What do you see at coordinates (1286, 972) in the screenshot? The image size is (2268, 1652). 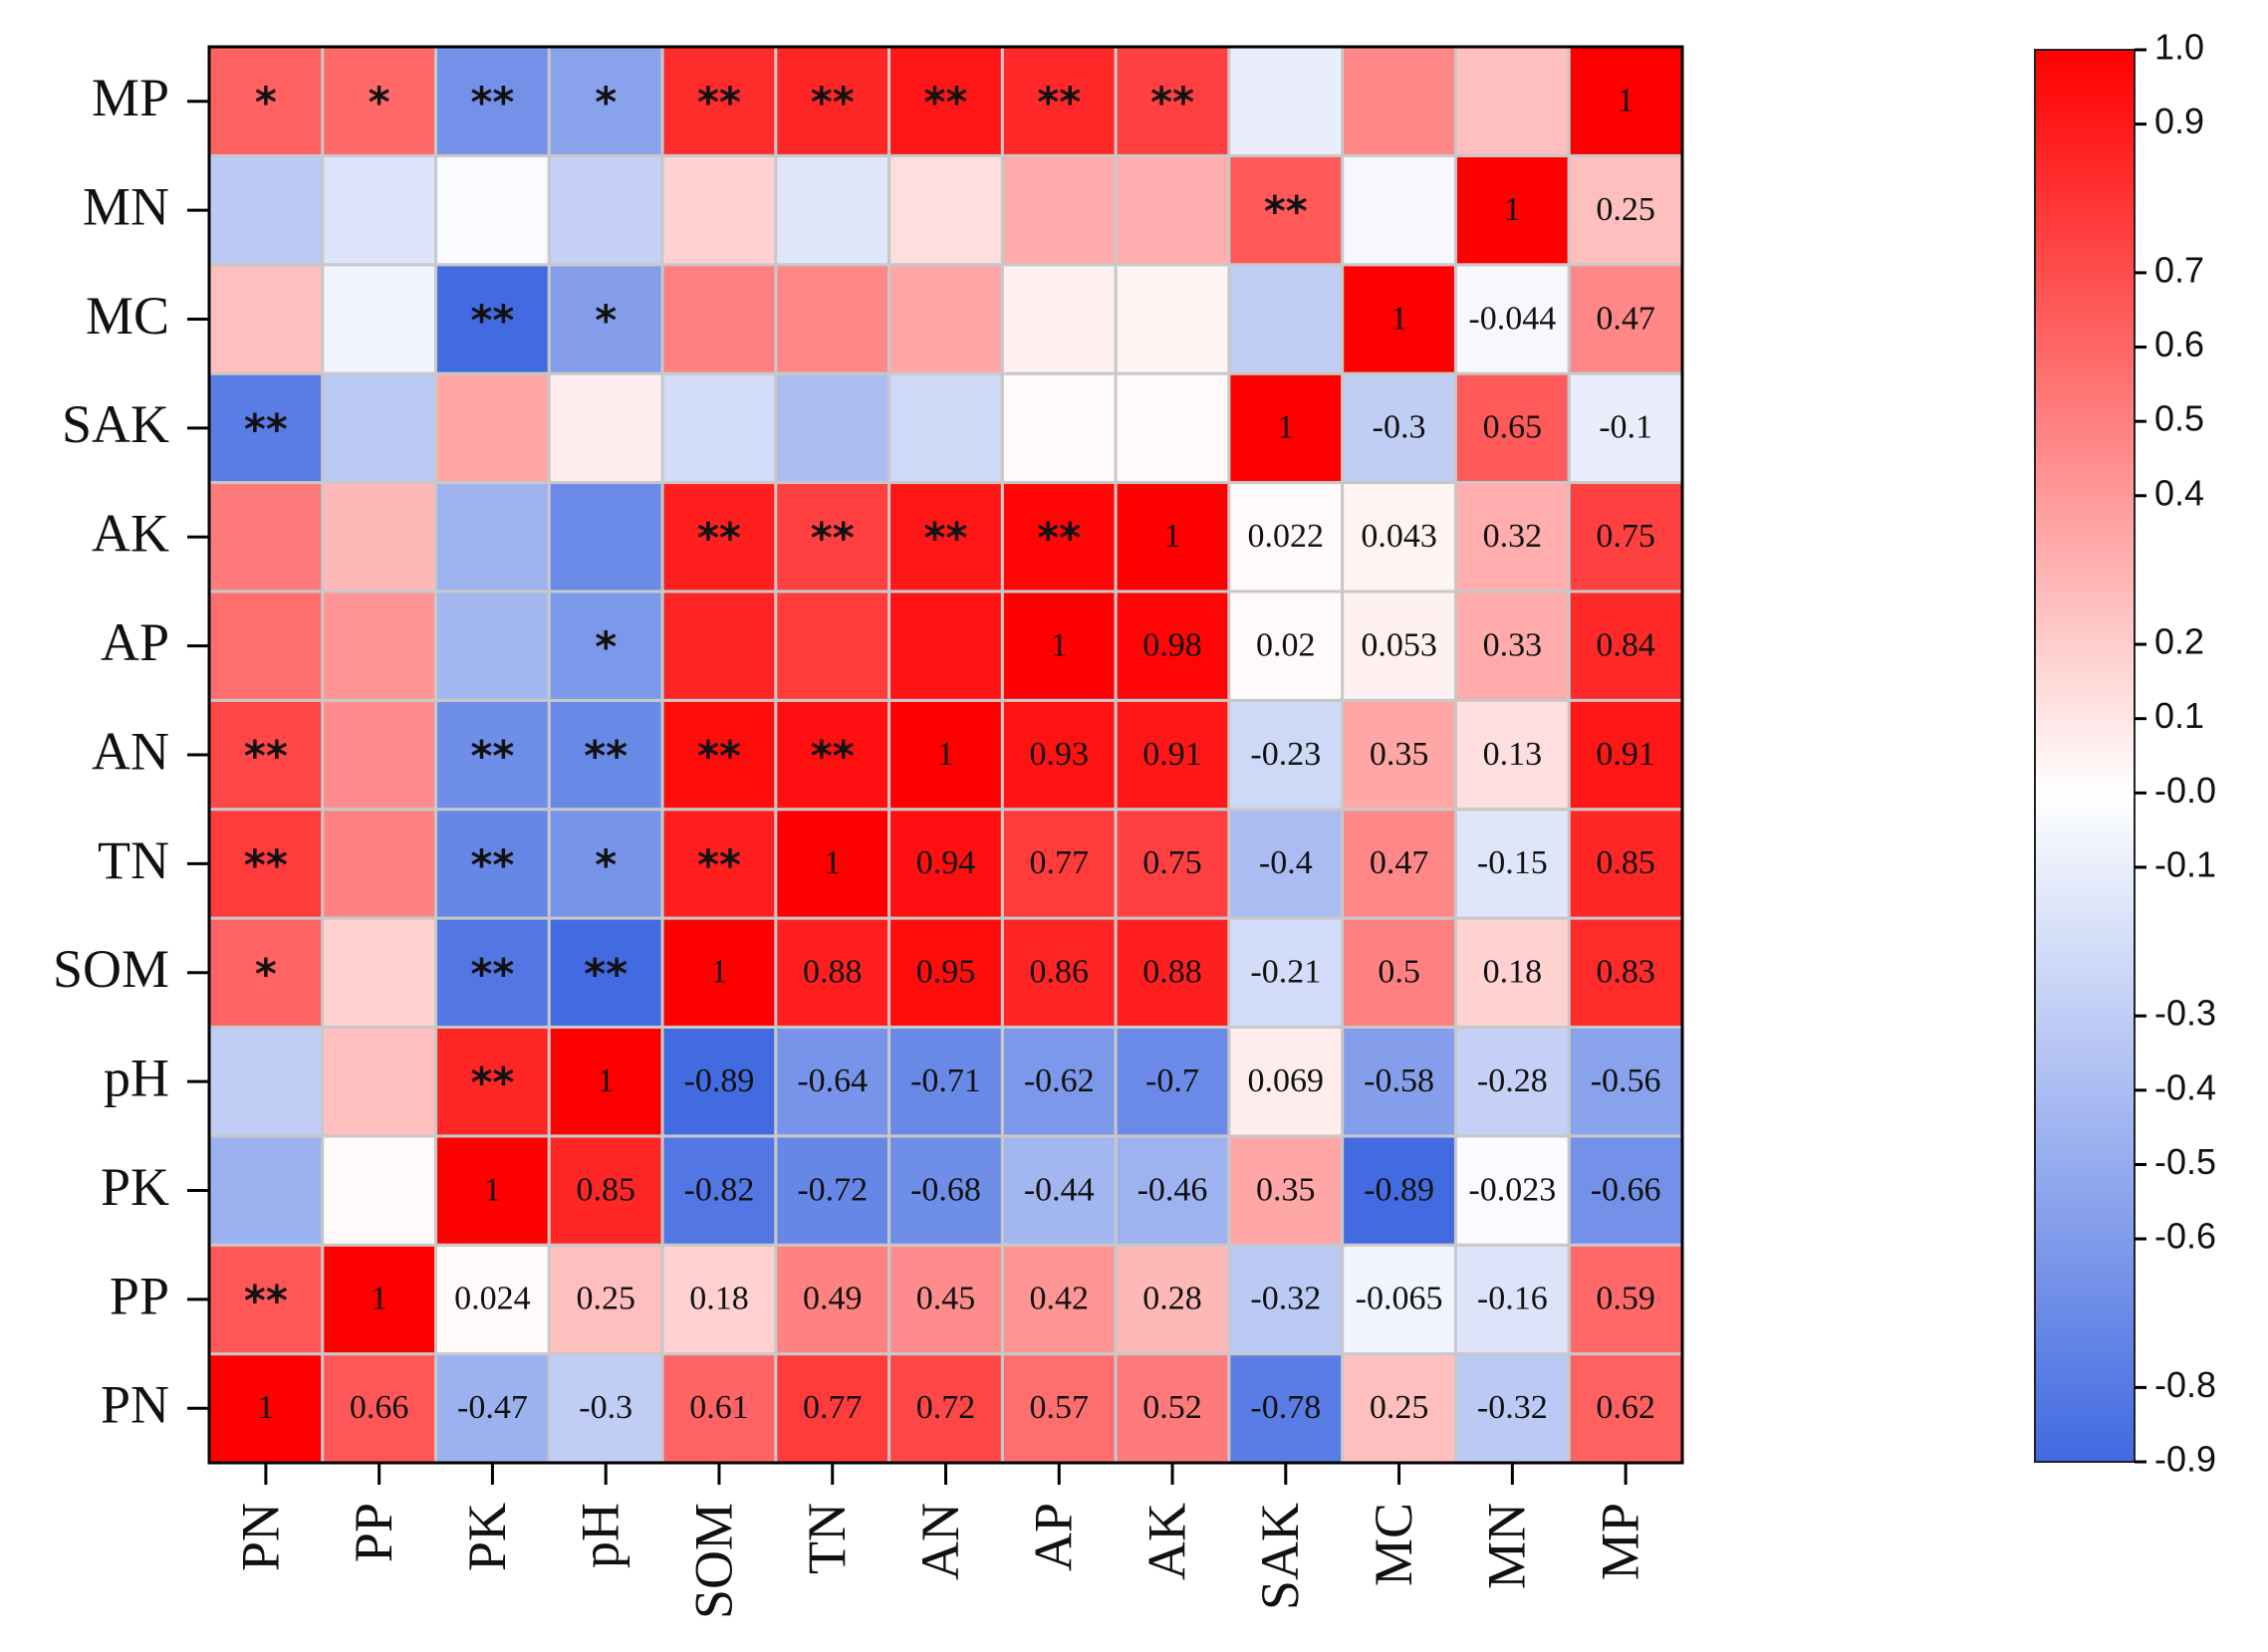 I see `heatmap-cell-SOM-SAK` at bounding box center [1286, 972].